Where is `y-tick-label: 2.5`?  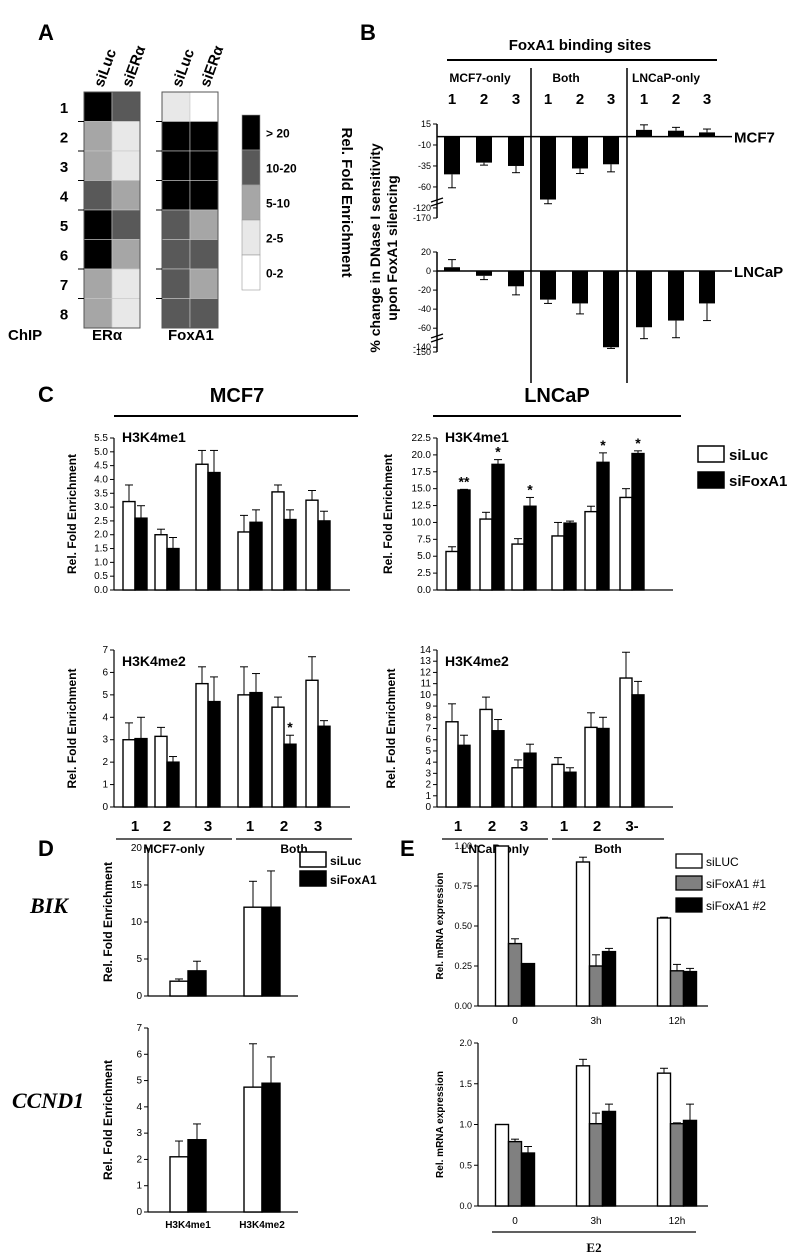
y-tick-label: 2.5 is located at coordinates (424, 573).